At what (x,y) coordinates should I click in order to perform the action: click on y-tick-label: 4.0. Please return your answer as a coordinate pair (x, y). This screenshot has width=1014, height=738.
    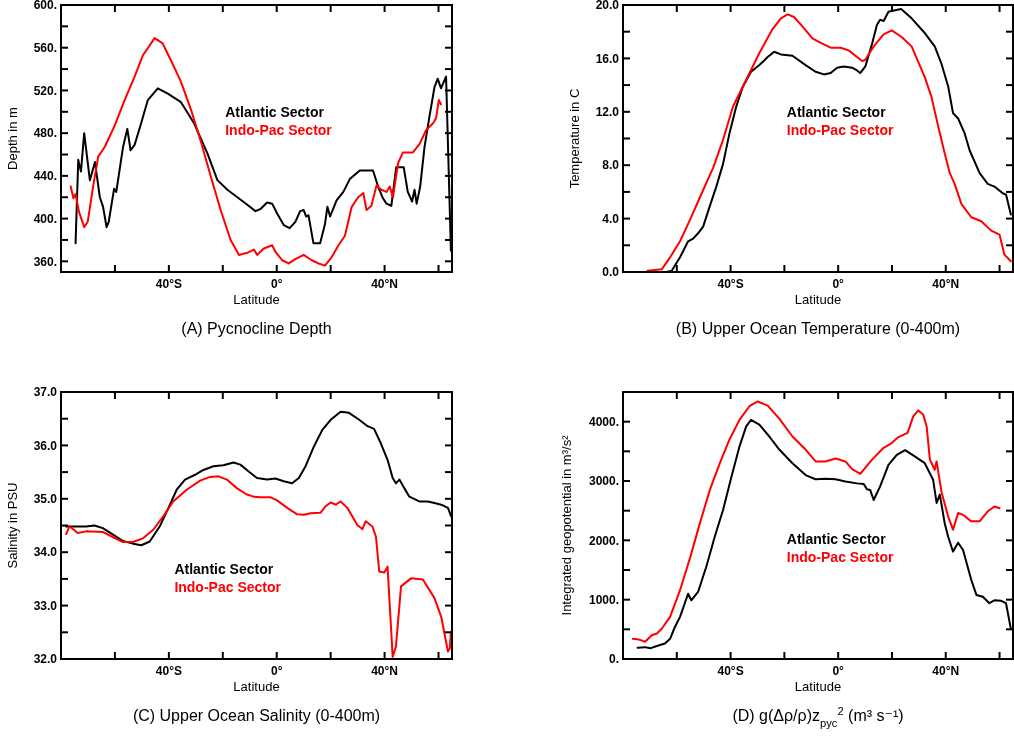
    Looking at the image, I should click on (611, 218).